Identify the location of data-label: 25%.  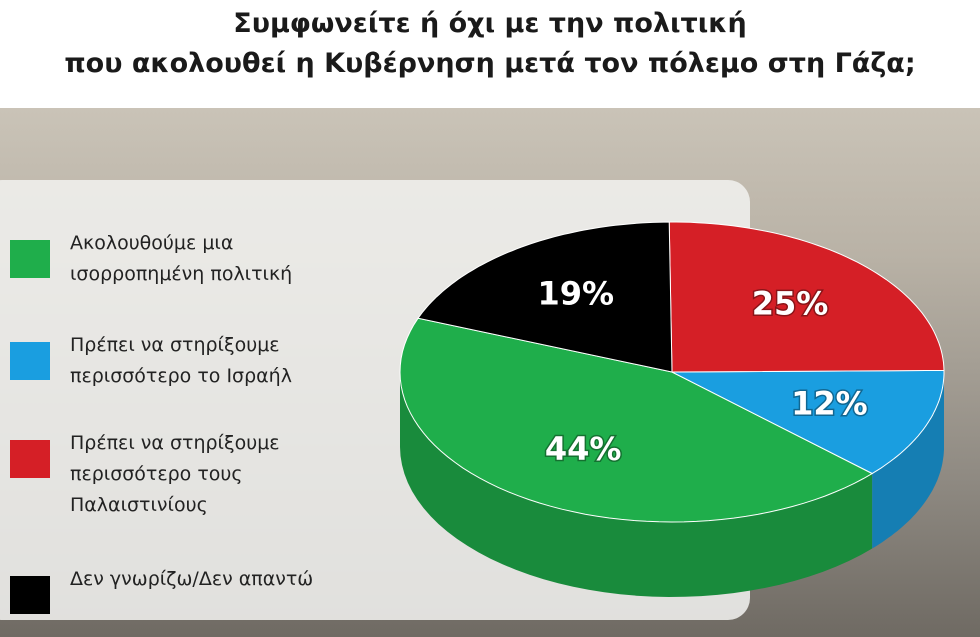
(790, 304).